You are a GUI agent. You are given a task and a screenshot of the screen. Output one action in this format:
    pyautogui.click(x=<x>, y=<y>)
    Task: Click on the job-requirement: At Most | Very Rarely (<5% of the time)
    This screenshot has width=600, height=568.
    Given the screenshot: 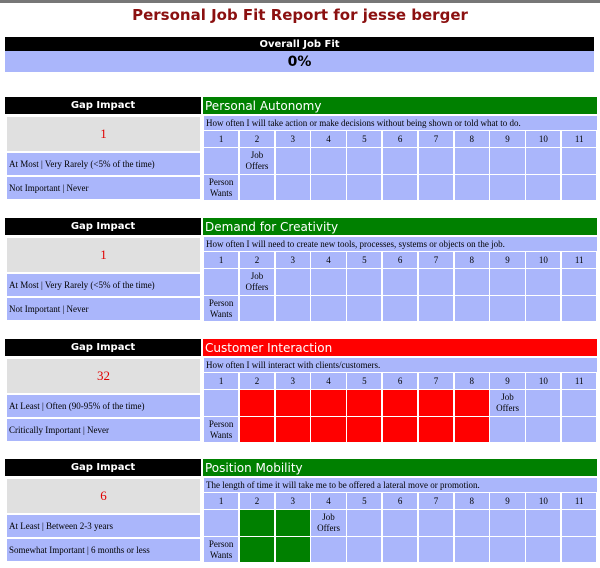 What is the action you would take?
    pyautogui.click(x=103, y=285)
    